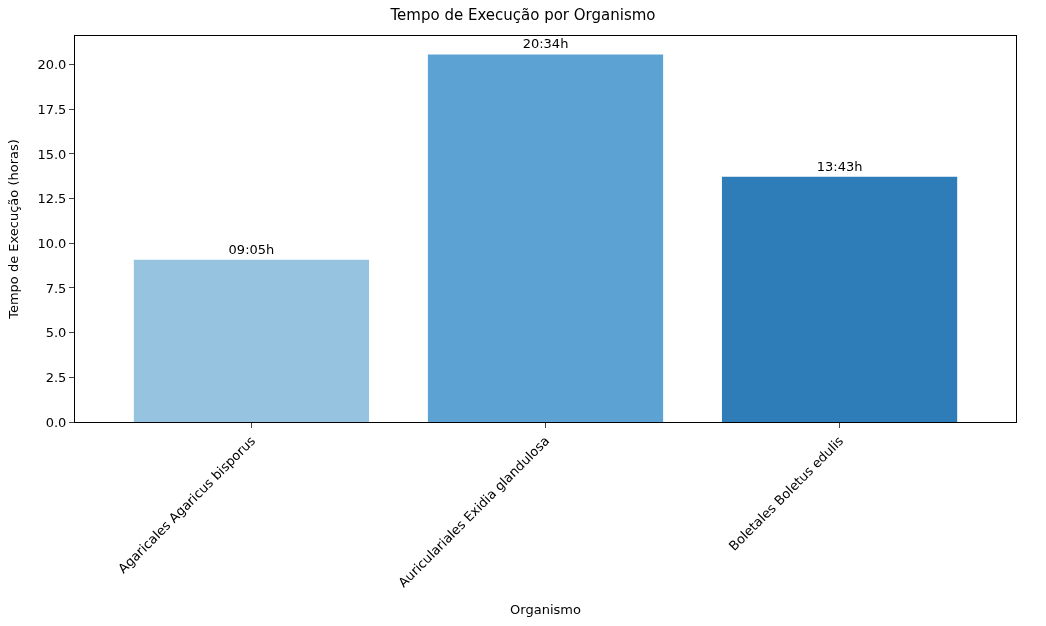 The height and width of the screenshot is (626, 1046). What do you see at coordinates (52, 243) in the screenshot?
I see `y-tick-label: 10.0` at bounding box center [52, 243].